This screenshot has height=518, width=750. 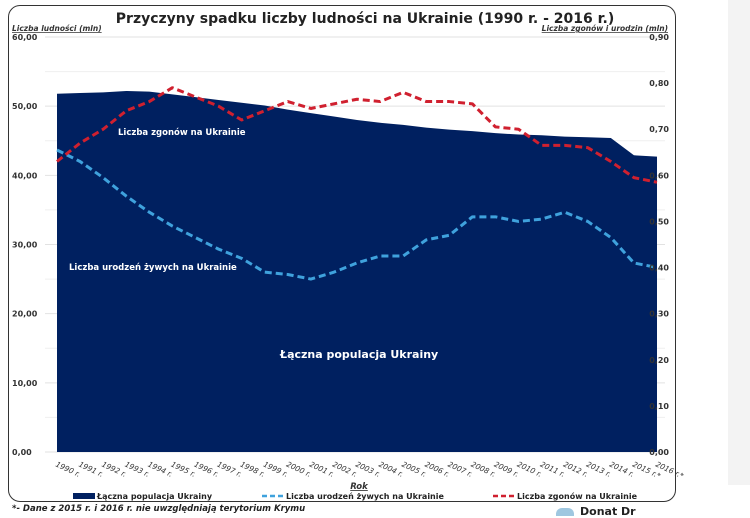 What do you see at coordinates (182, 132) in the screenshot?
I see `annotation-deaths: Liczba zgonów na Ukrainie` at bounding box center [182, 132].